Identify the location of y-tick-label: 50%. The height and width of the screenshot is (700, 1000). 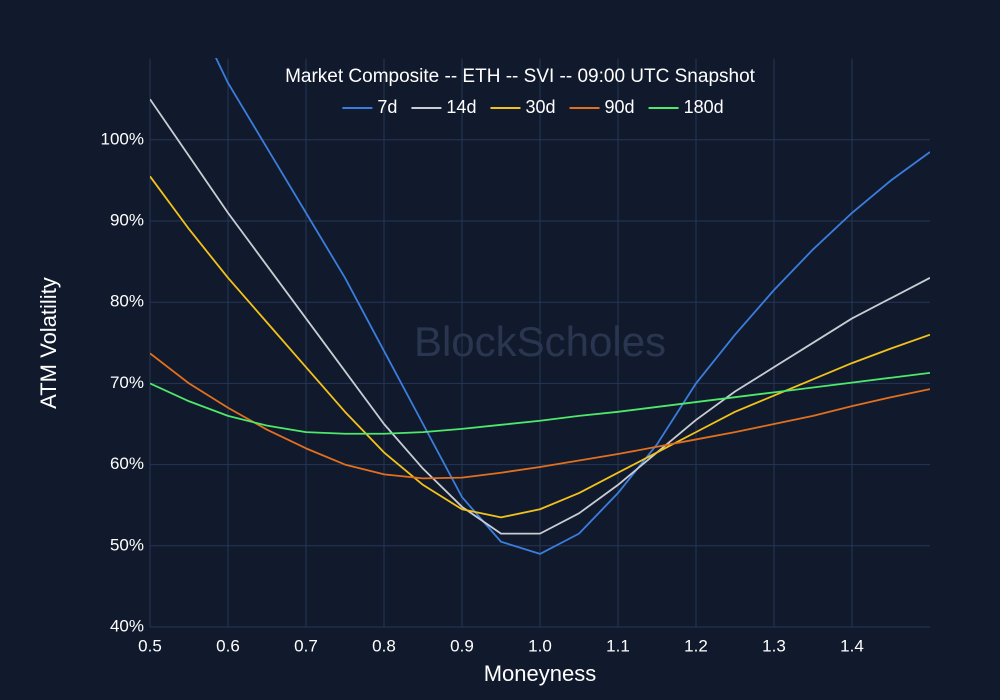
(127, 544).